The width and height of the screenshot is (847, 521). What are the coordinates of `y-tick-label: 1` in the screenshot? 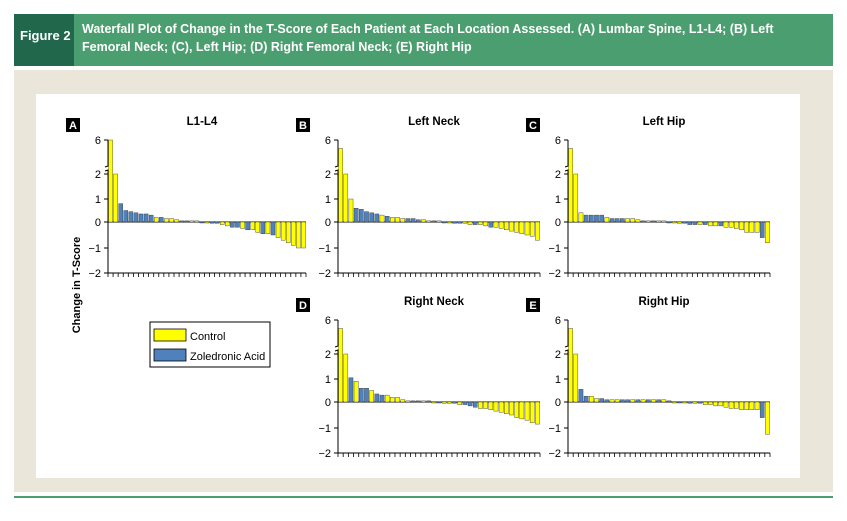 It's located at (328, 200).